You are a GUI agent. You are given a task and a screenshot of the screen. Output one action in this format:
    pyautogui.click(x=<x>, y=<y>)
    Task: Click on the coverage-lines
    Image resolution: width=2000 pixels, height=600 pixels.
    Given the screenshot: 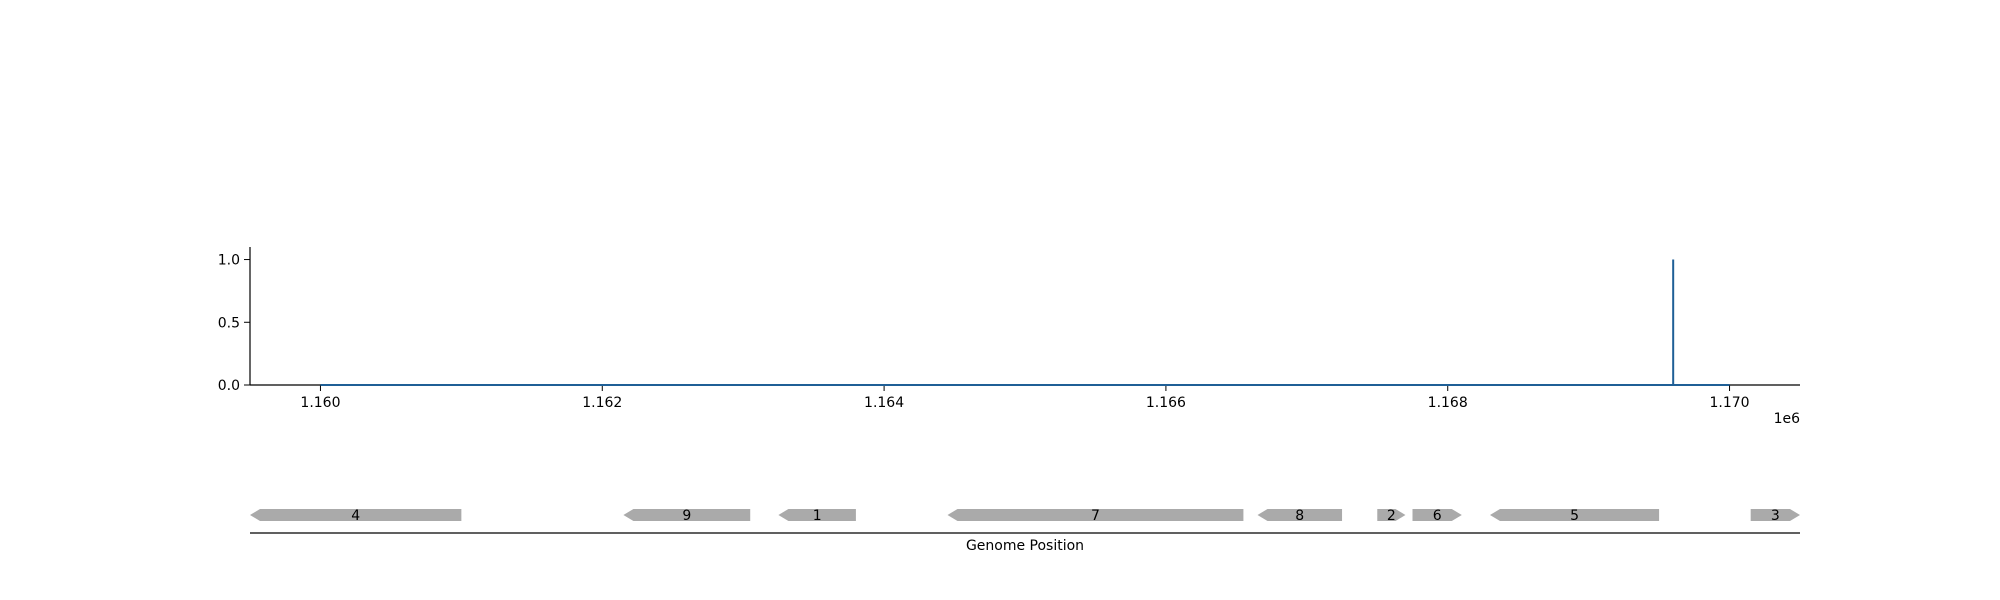 What is the action you would take?
    pyautogui.click(x=1025, y=322)
    